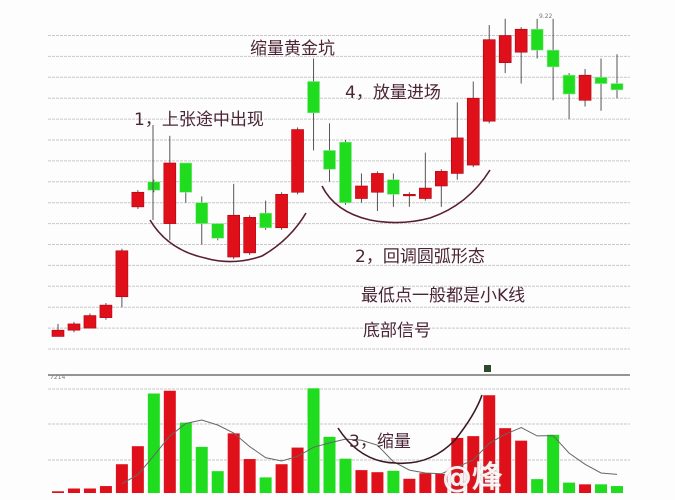 Image resolution: width=675 pixels, height=500 pixels. What do you see at coordinates (393, 93) in the screenshot?
I see `annotation-step4: 4，放量进场` at bounding box center [393, 93].